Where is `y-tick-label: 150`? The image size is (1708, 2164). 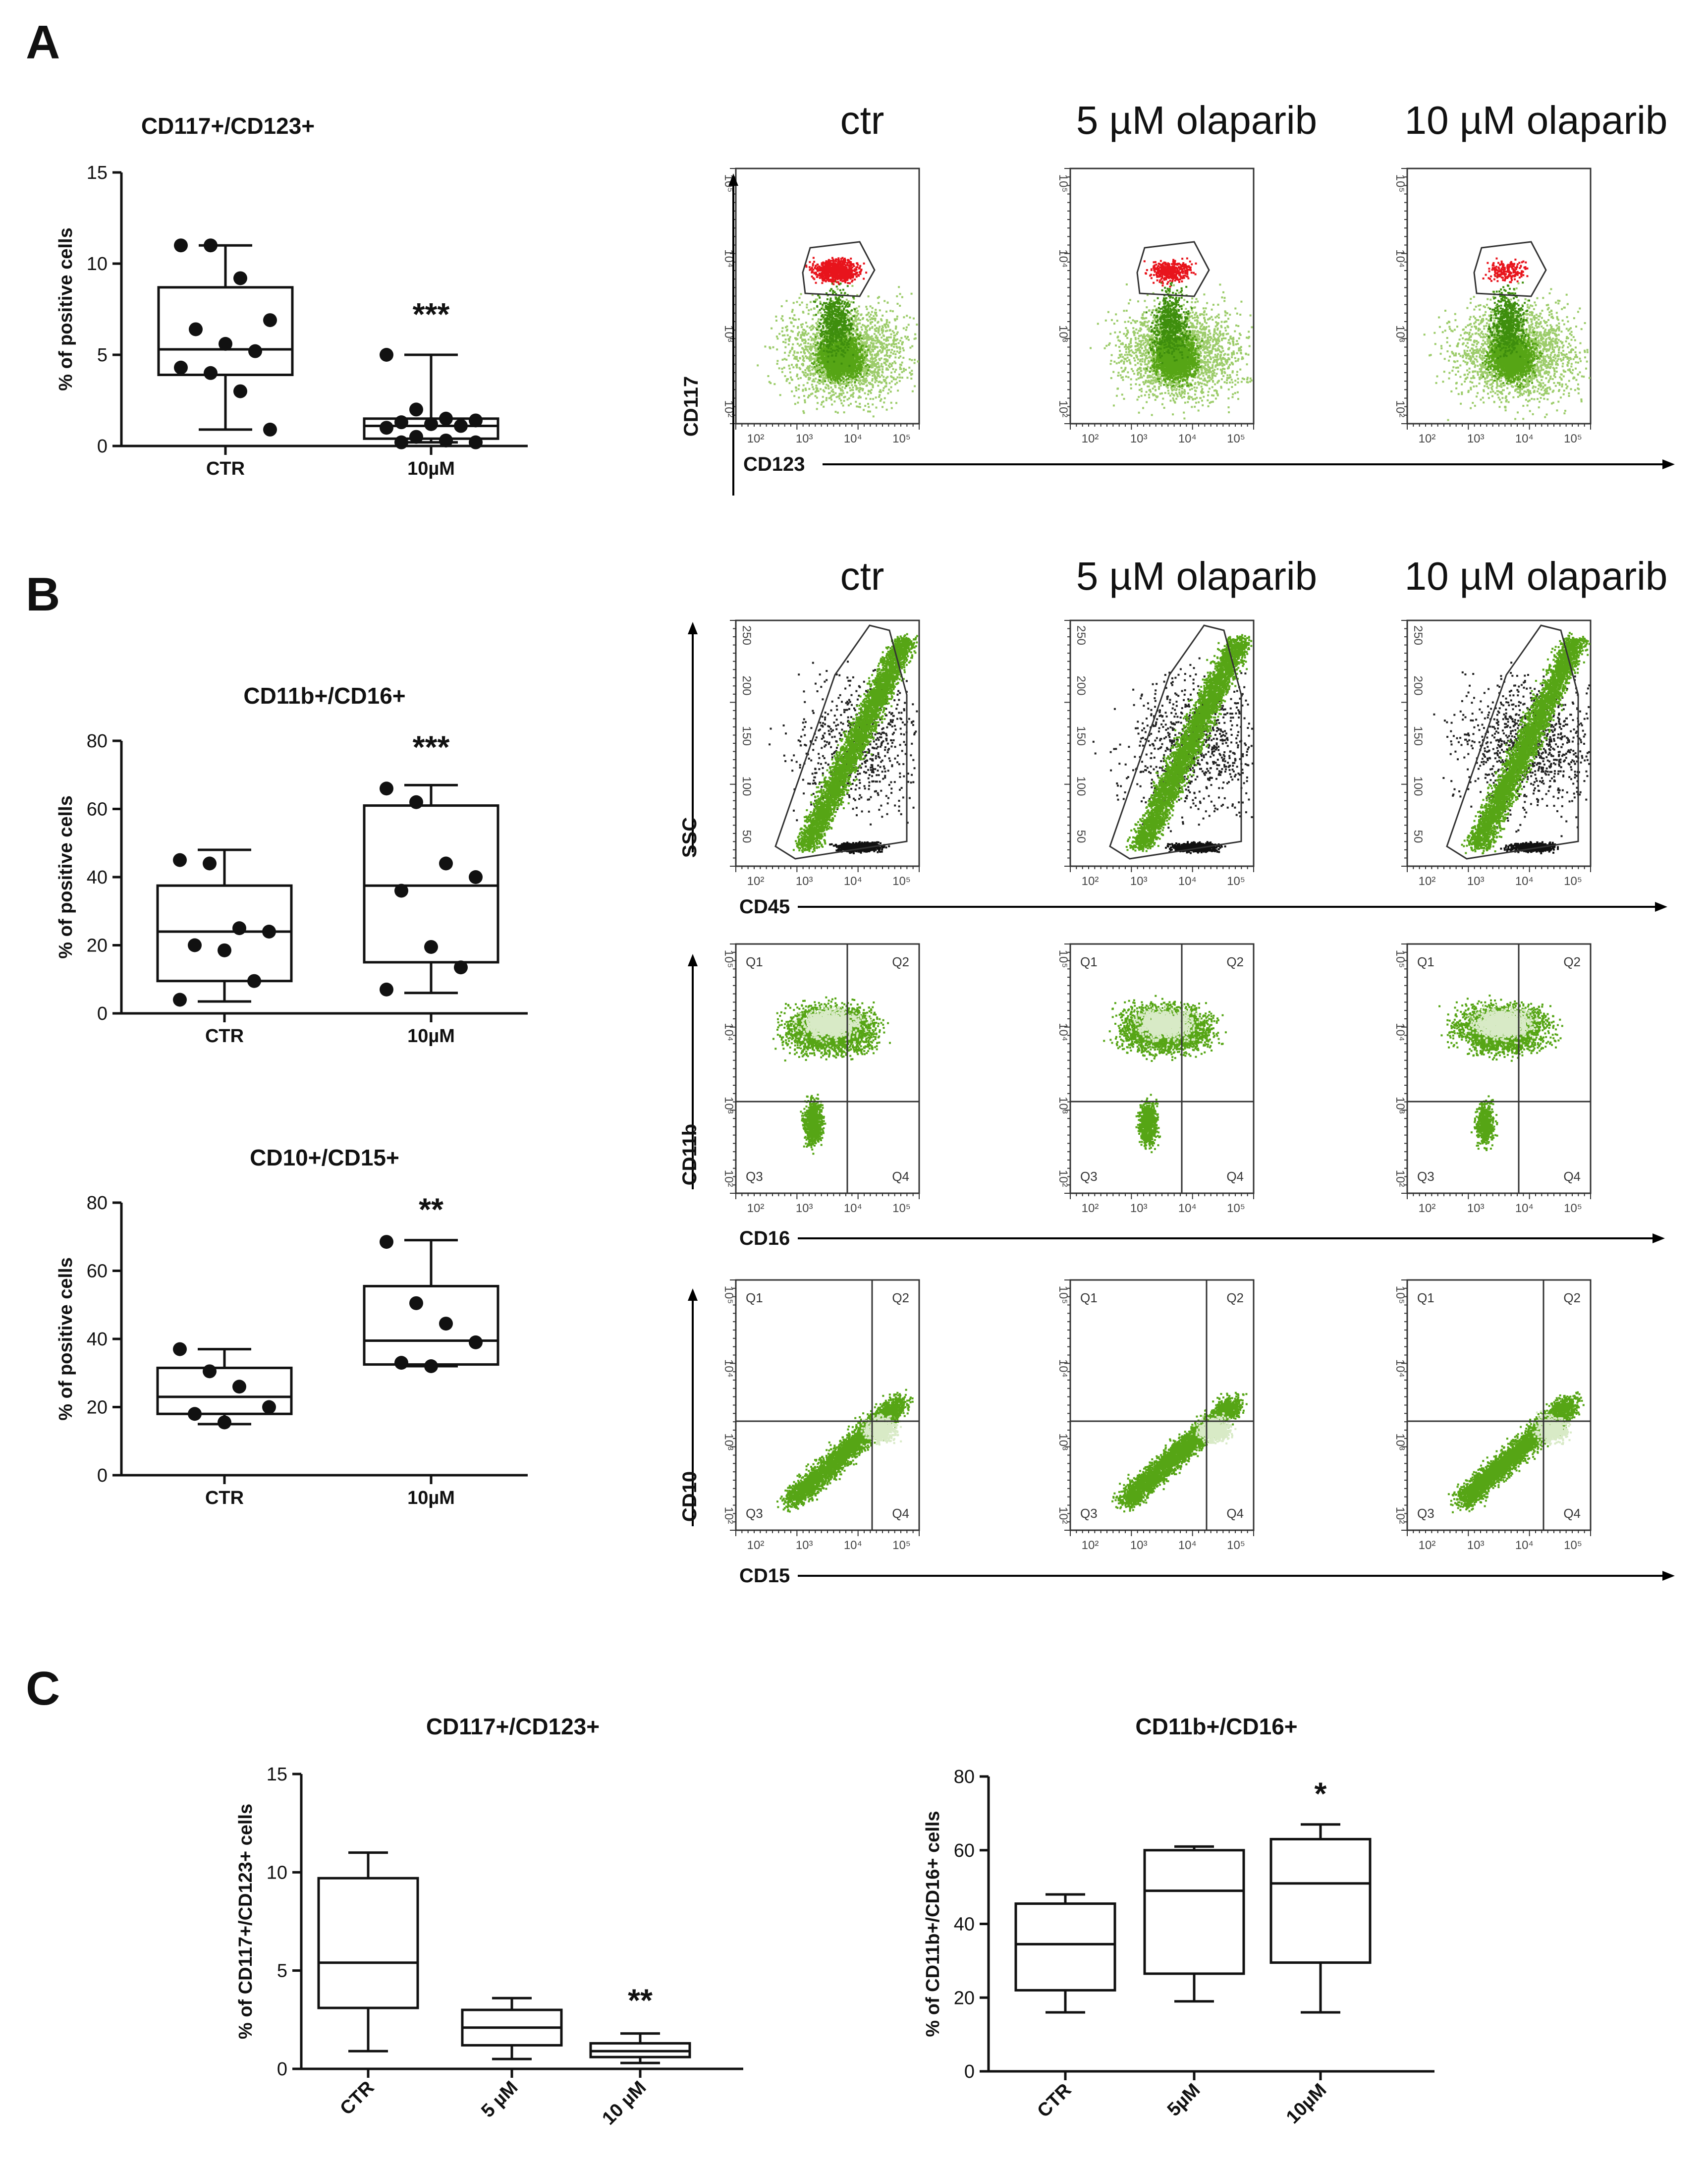 y-tick-label: 150 is located at coordinates (1418, 736).